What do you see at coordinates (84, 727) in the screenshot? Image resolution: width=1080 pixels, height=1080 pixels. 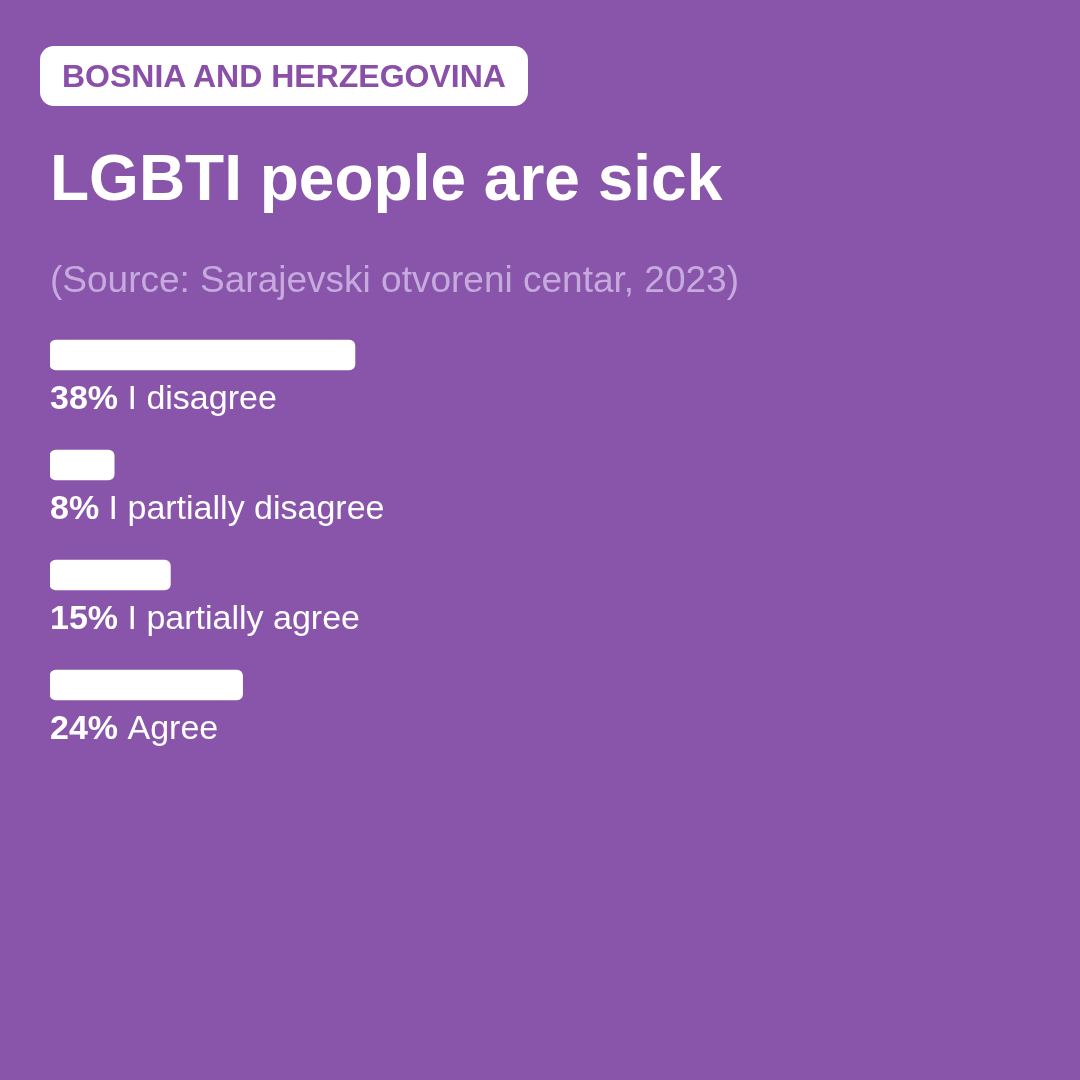 I see `data-label: 24%` at bounding box center [84, 727].